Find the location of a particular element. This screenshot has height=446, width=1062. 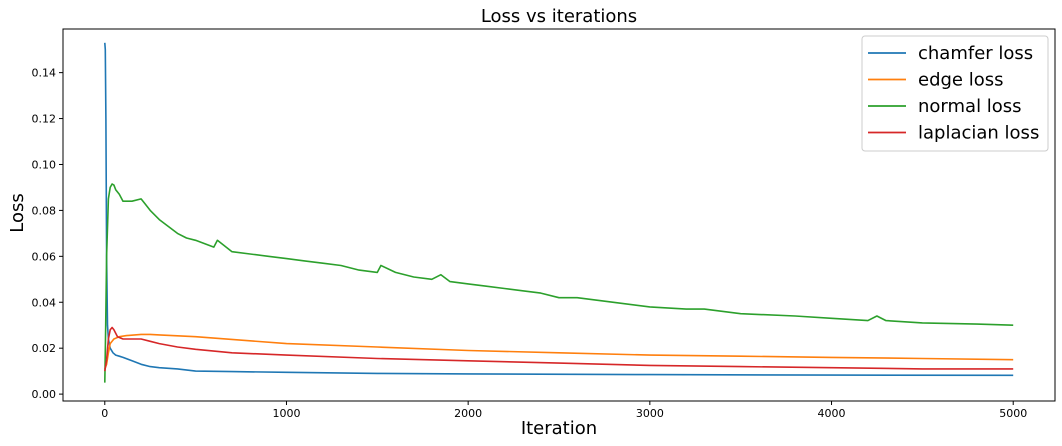

x-tick-label: 4000 is located at coordinates (832, 413).